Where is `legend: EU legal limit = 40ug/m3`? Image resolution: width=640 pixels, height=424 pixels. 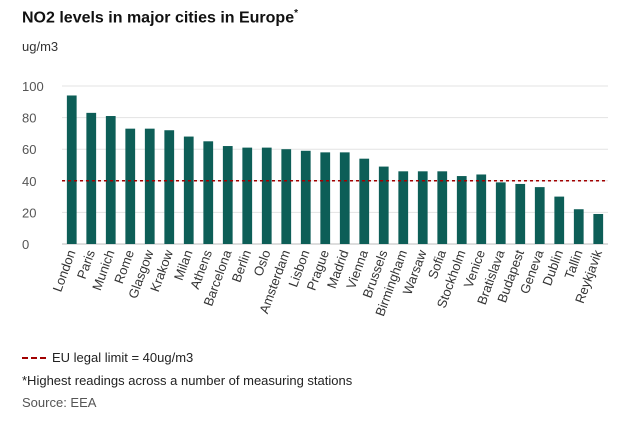
legend: EU legal limit = 40ug/m3 is located at coordinates (107, 357).